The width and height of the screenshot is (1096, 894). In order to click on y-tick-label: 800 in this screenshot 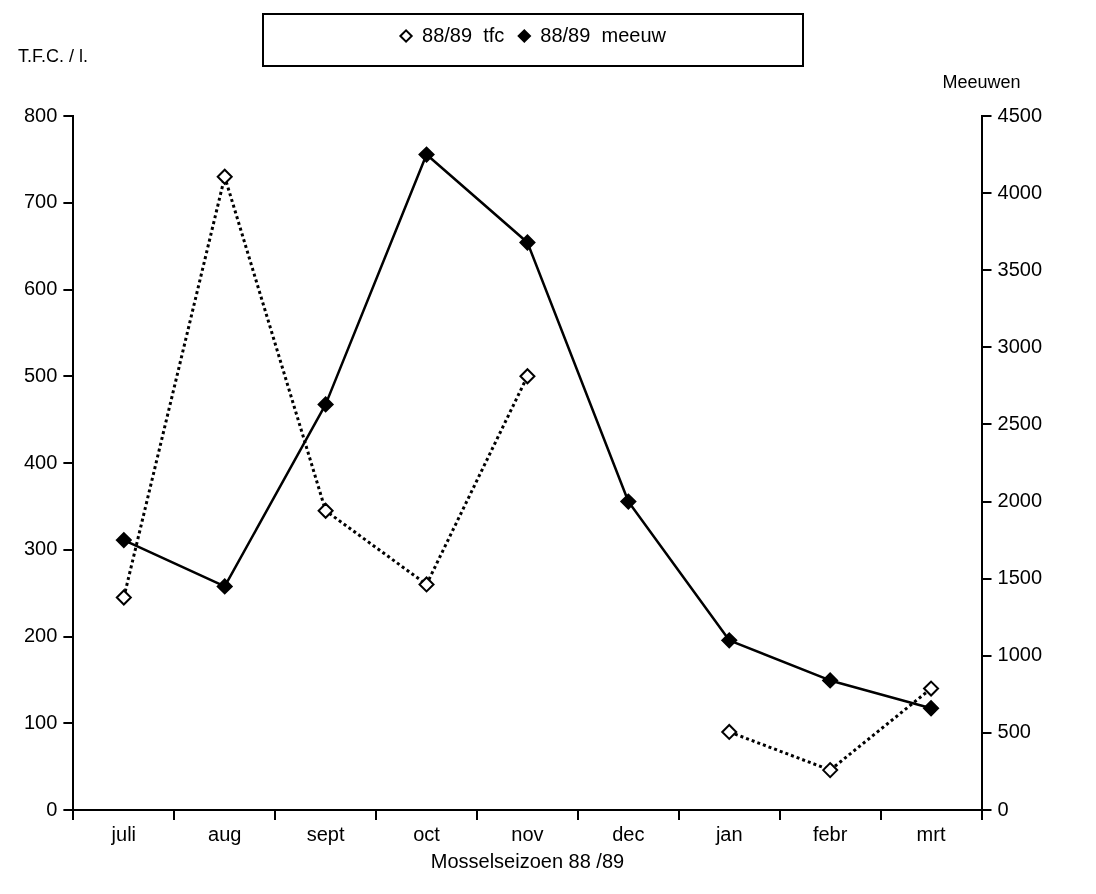, I will do `click(40, 114)`.